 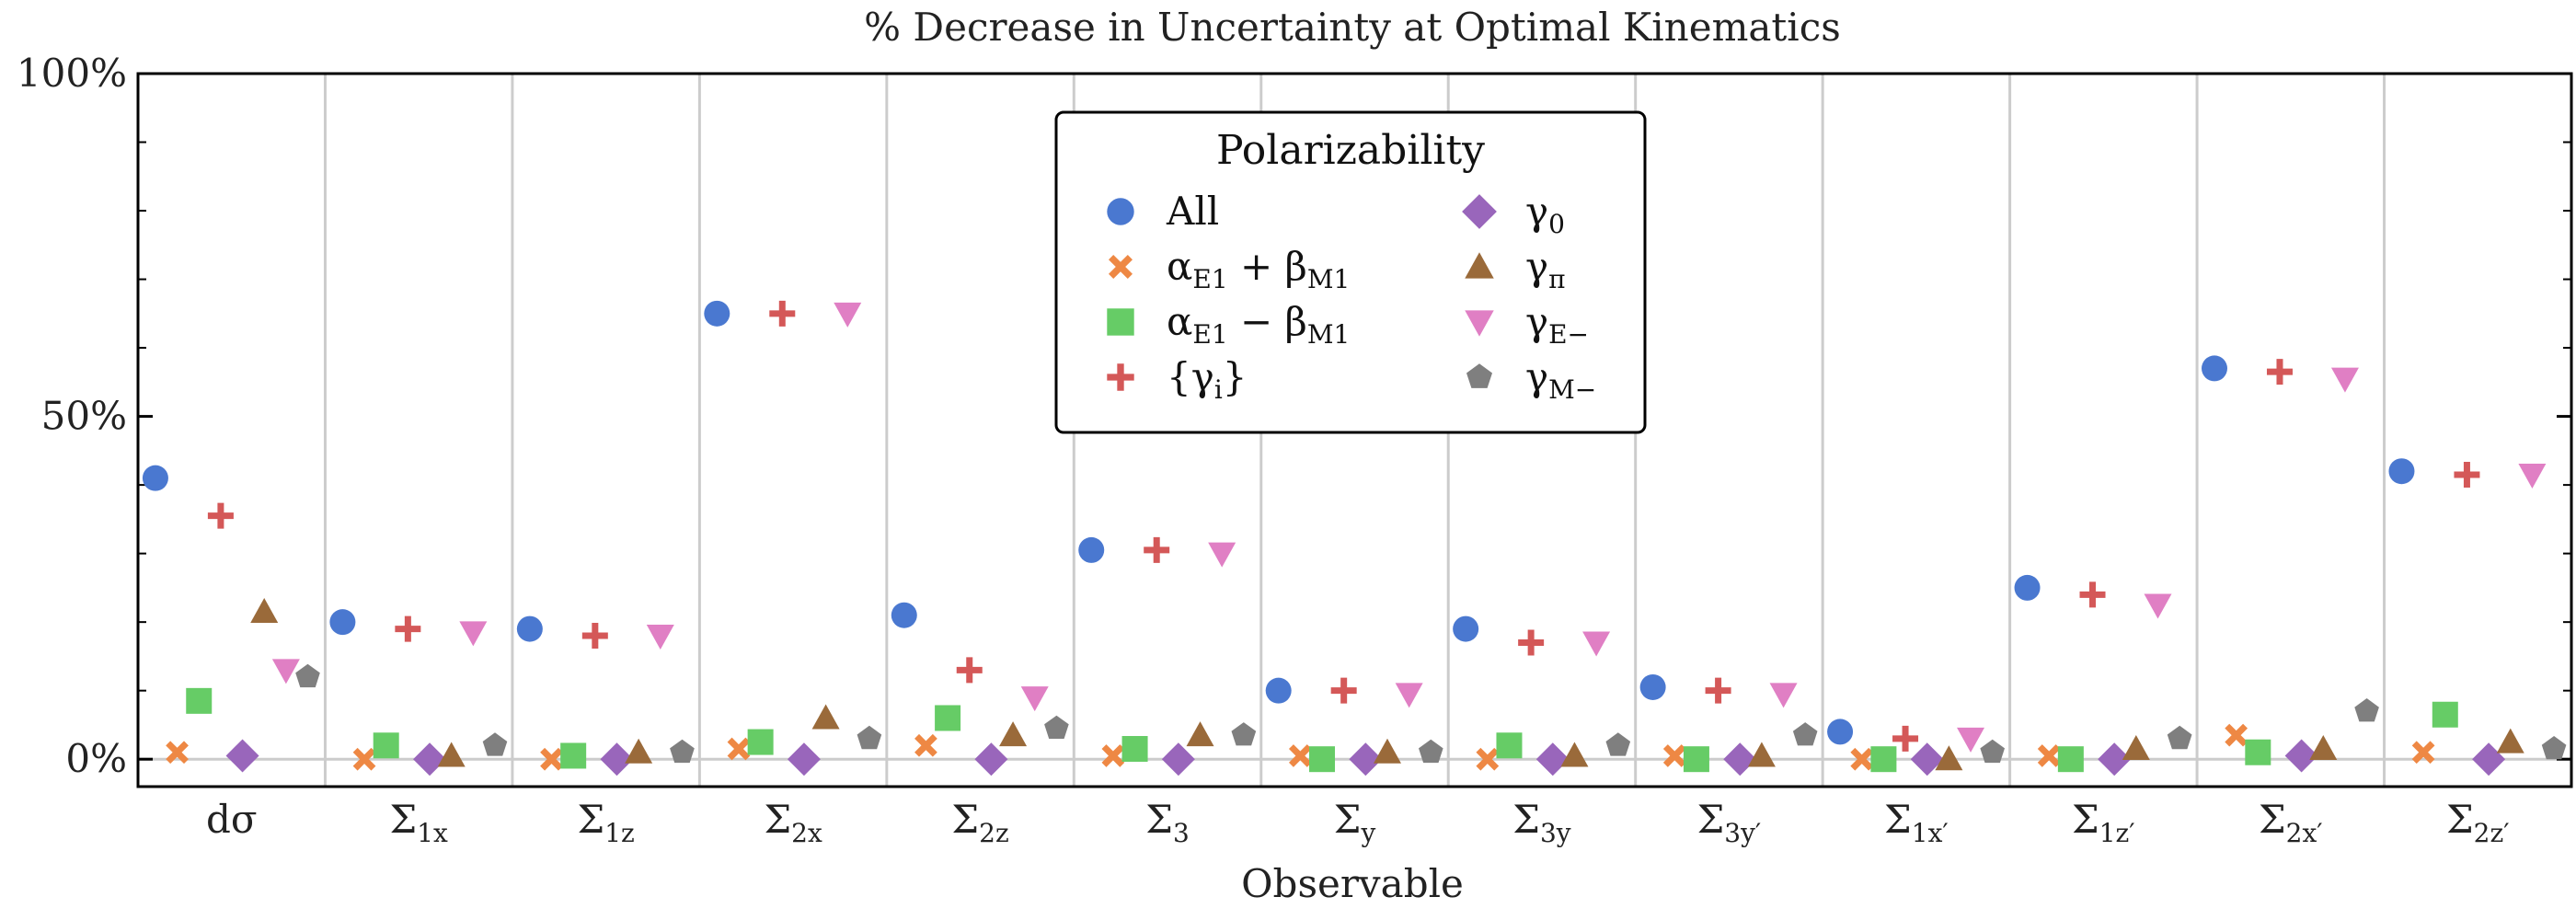 What do you see at coordinates (96, 758) in the screenshot?
I see `y-tick-label: 0%` at bounding box center [96, 758].